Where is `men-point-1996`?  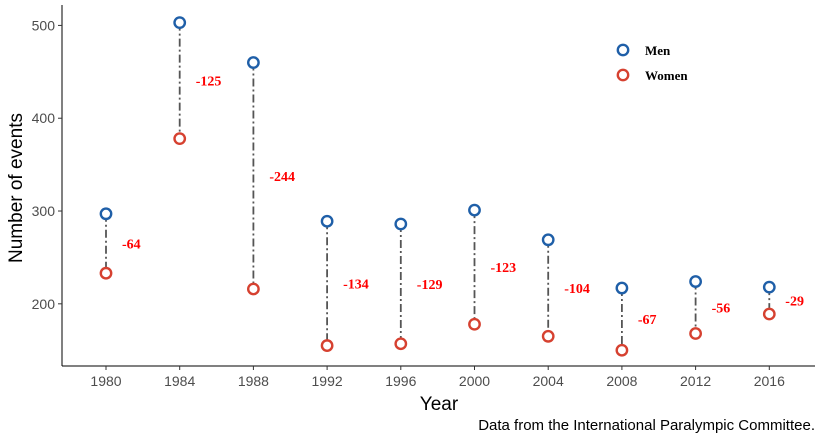 men-point-1996 is located at coordinates (401, 224).